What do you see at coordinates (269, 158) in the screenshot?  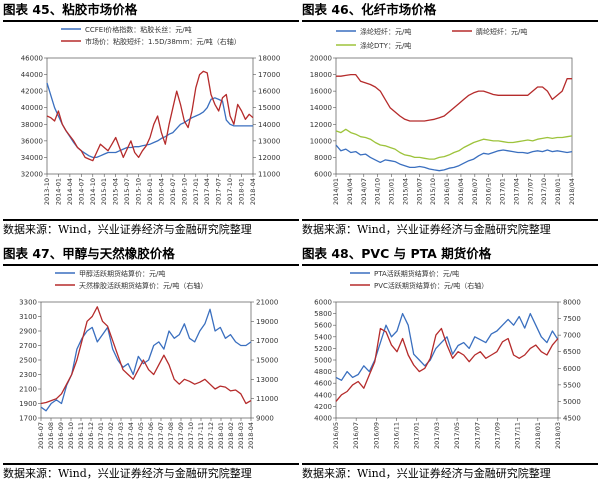 I see `y-tick-label-right: 12000` at bounding box center [269, 158].